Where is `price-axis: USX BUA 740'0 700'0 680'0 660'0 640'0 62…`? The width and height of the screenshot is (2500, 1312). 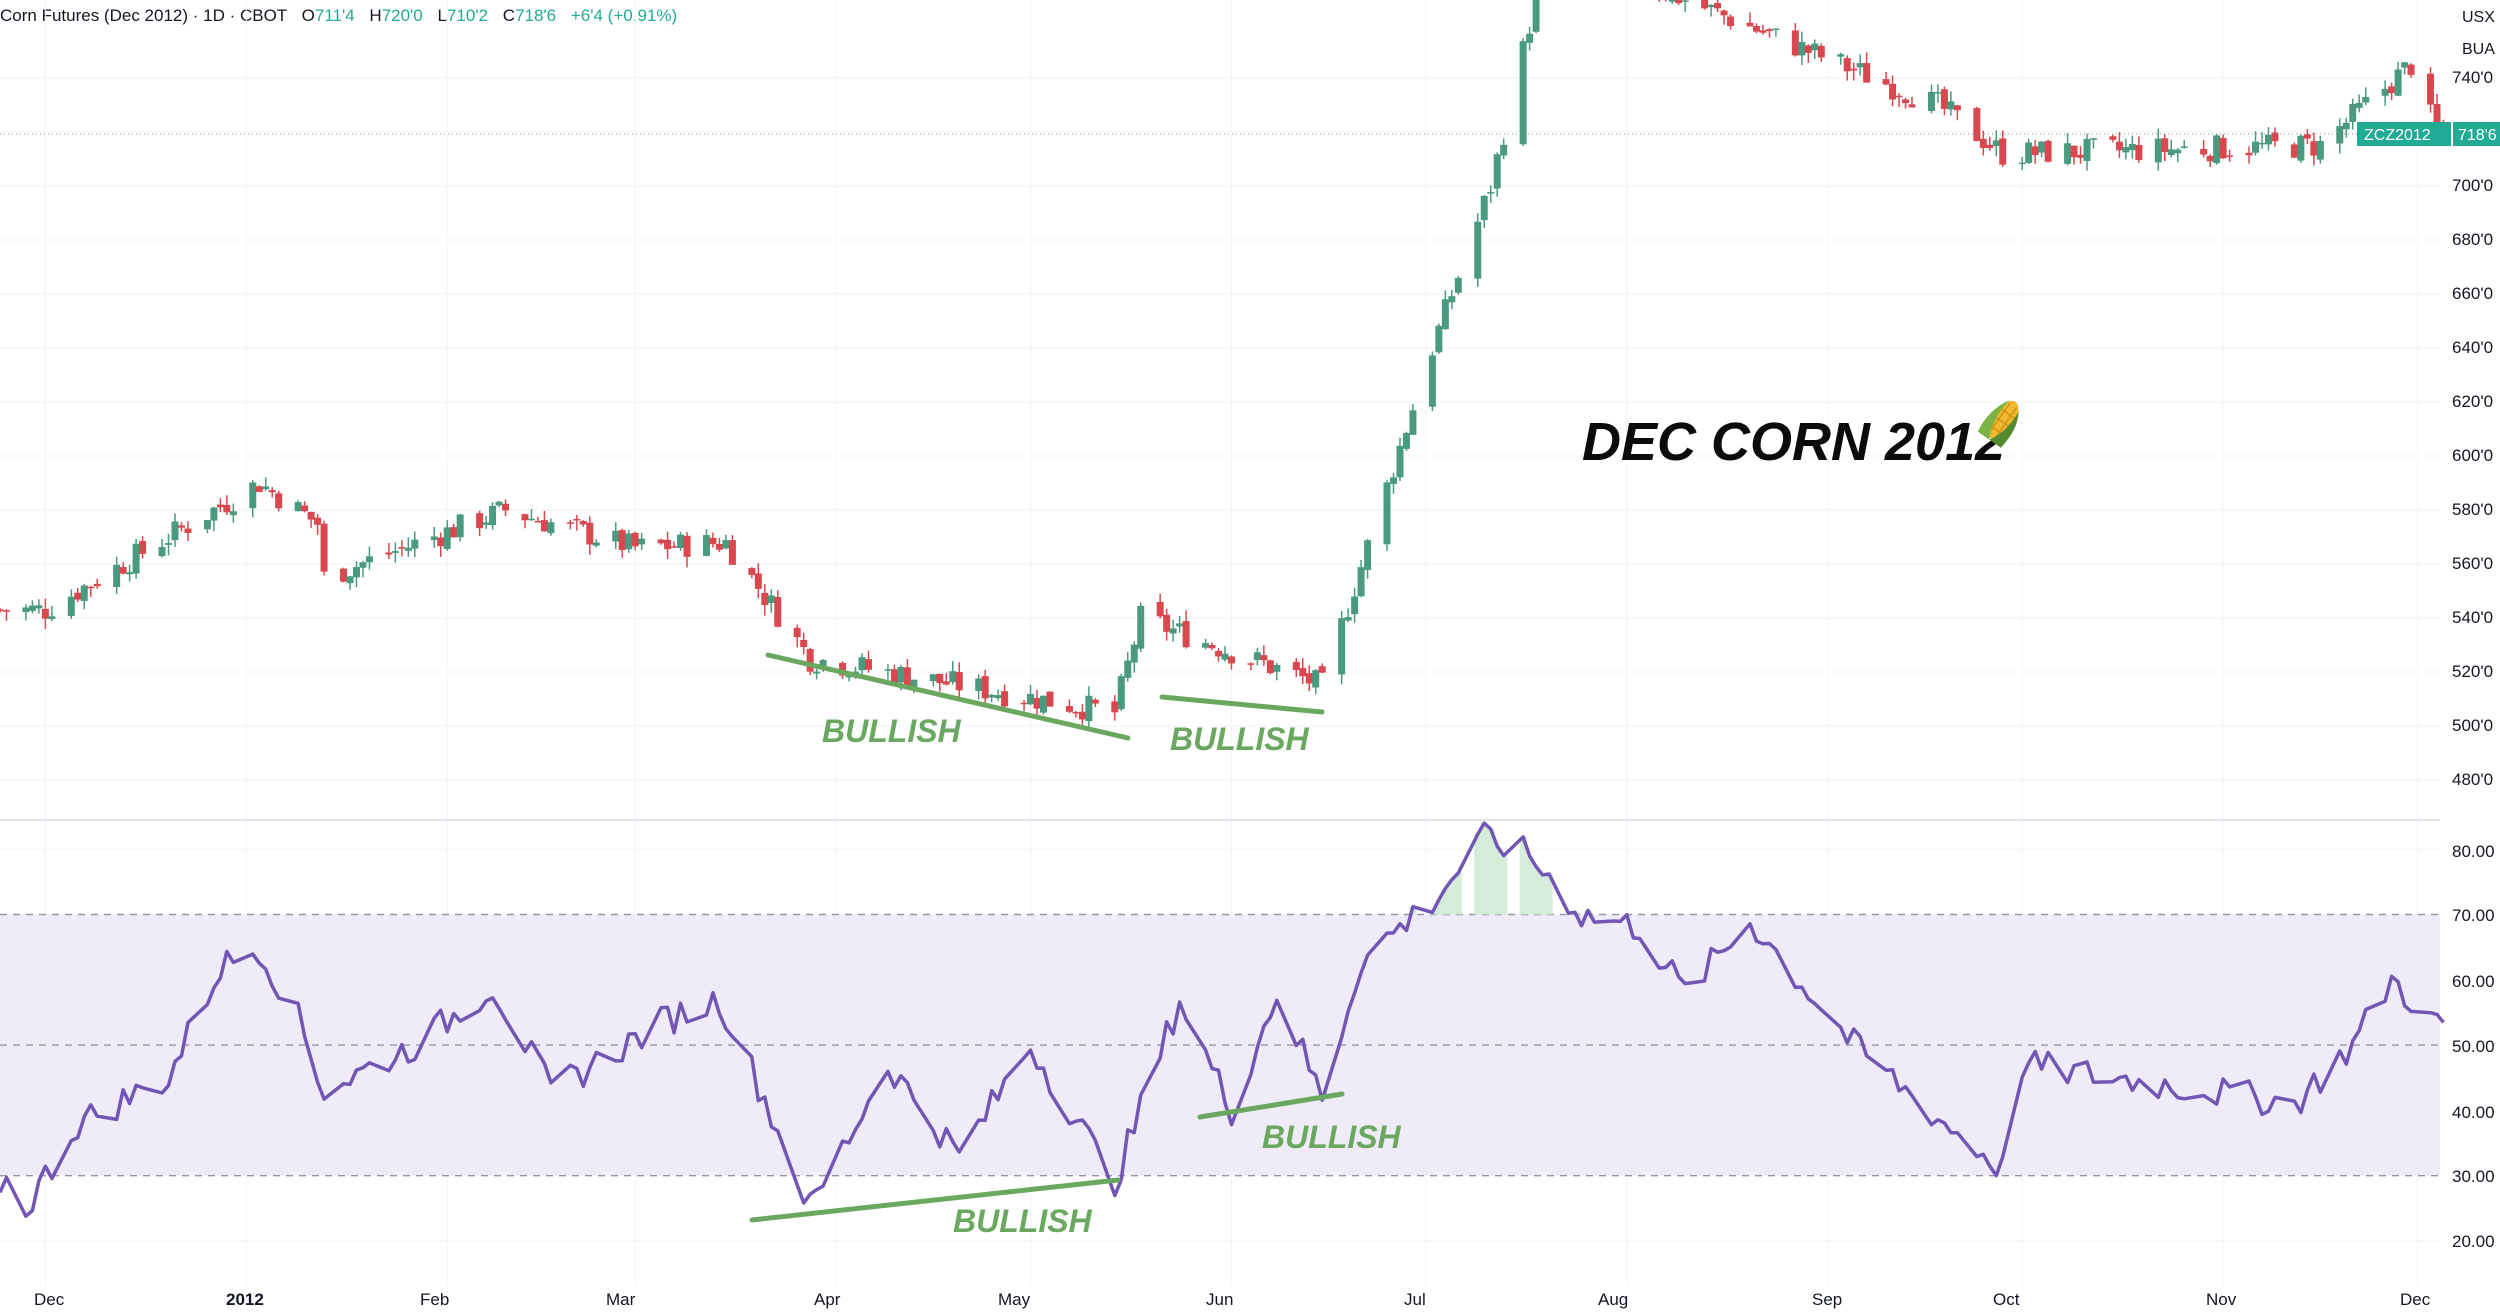 price-axis: USX BUA 740'0 700'0 680'0 660'0 640'0 62… is located at coordinates (2473, 399).